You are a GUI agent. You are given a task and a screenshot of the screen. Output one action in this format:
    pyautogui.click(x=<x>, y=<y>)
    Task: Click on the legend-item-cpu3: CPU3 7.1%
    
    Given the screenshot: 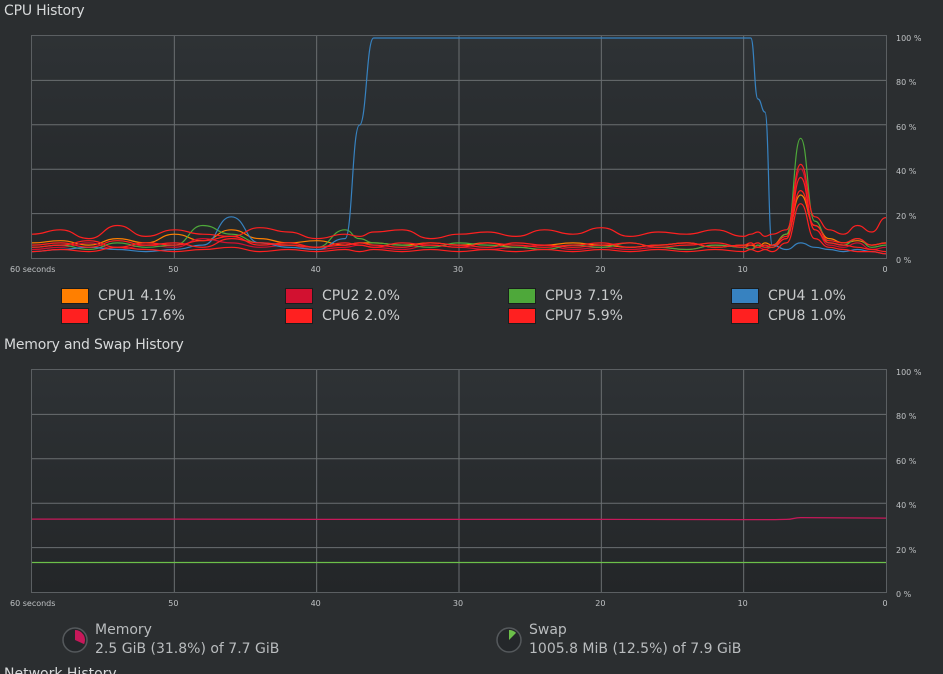 What is the action you would take?
    pyautogui.click(x=565, y=296)
    